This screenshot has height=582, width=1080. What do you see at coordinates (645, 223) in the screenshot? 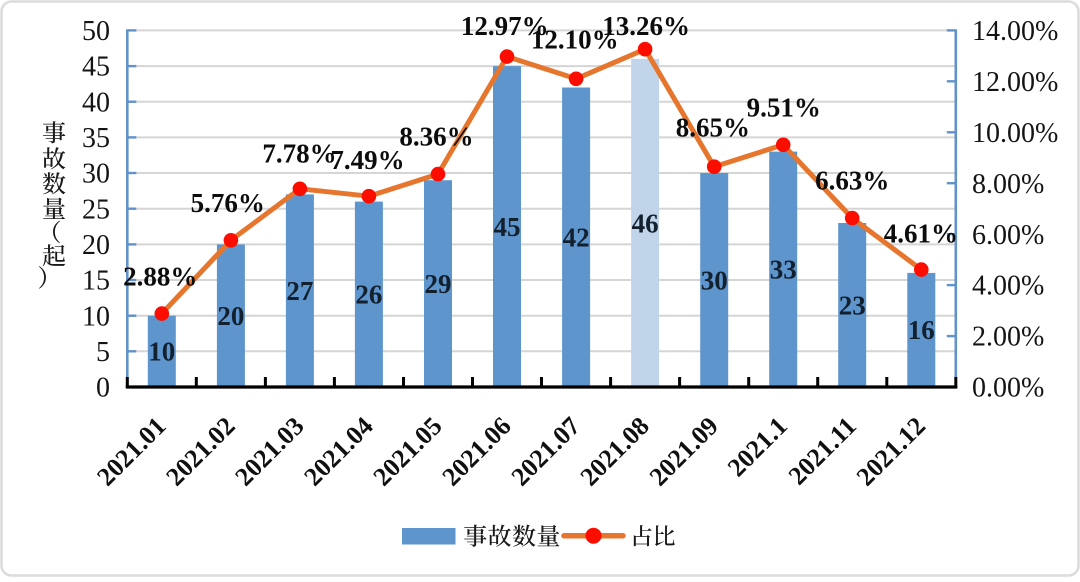
I see `svg-text: 46` at bounding box center [645, 223].